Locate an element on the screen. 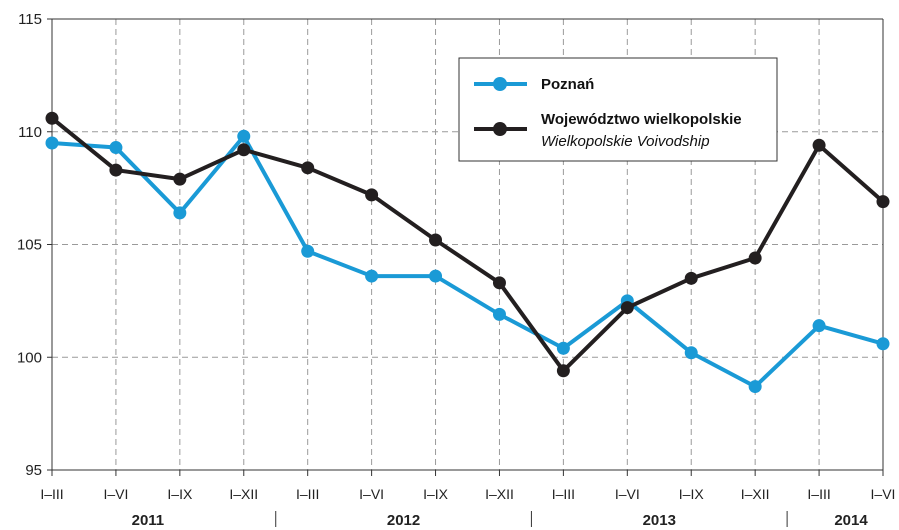 Image resolution: width=899 pixels, height=530 pixels. year-label-2012: 2012 is located at coordinates (403, 520).